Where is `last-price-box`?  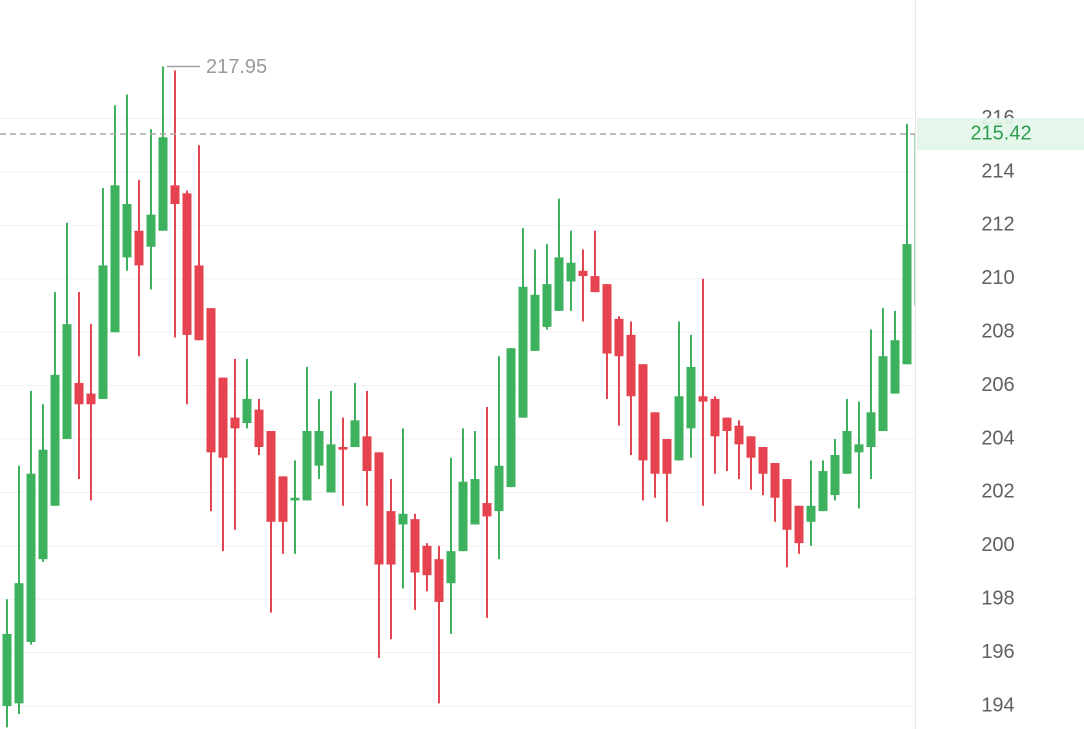
last-price-box is located at coordinates (1000, 134).